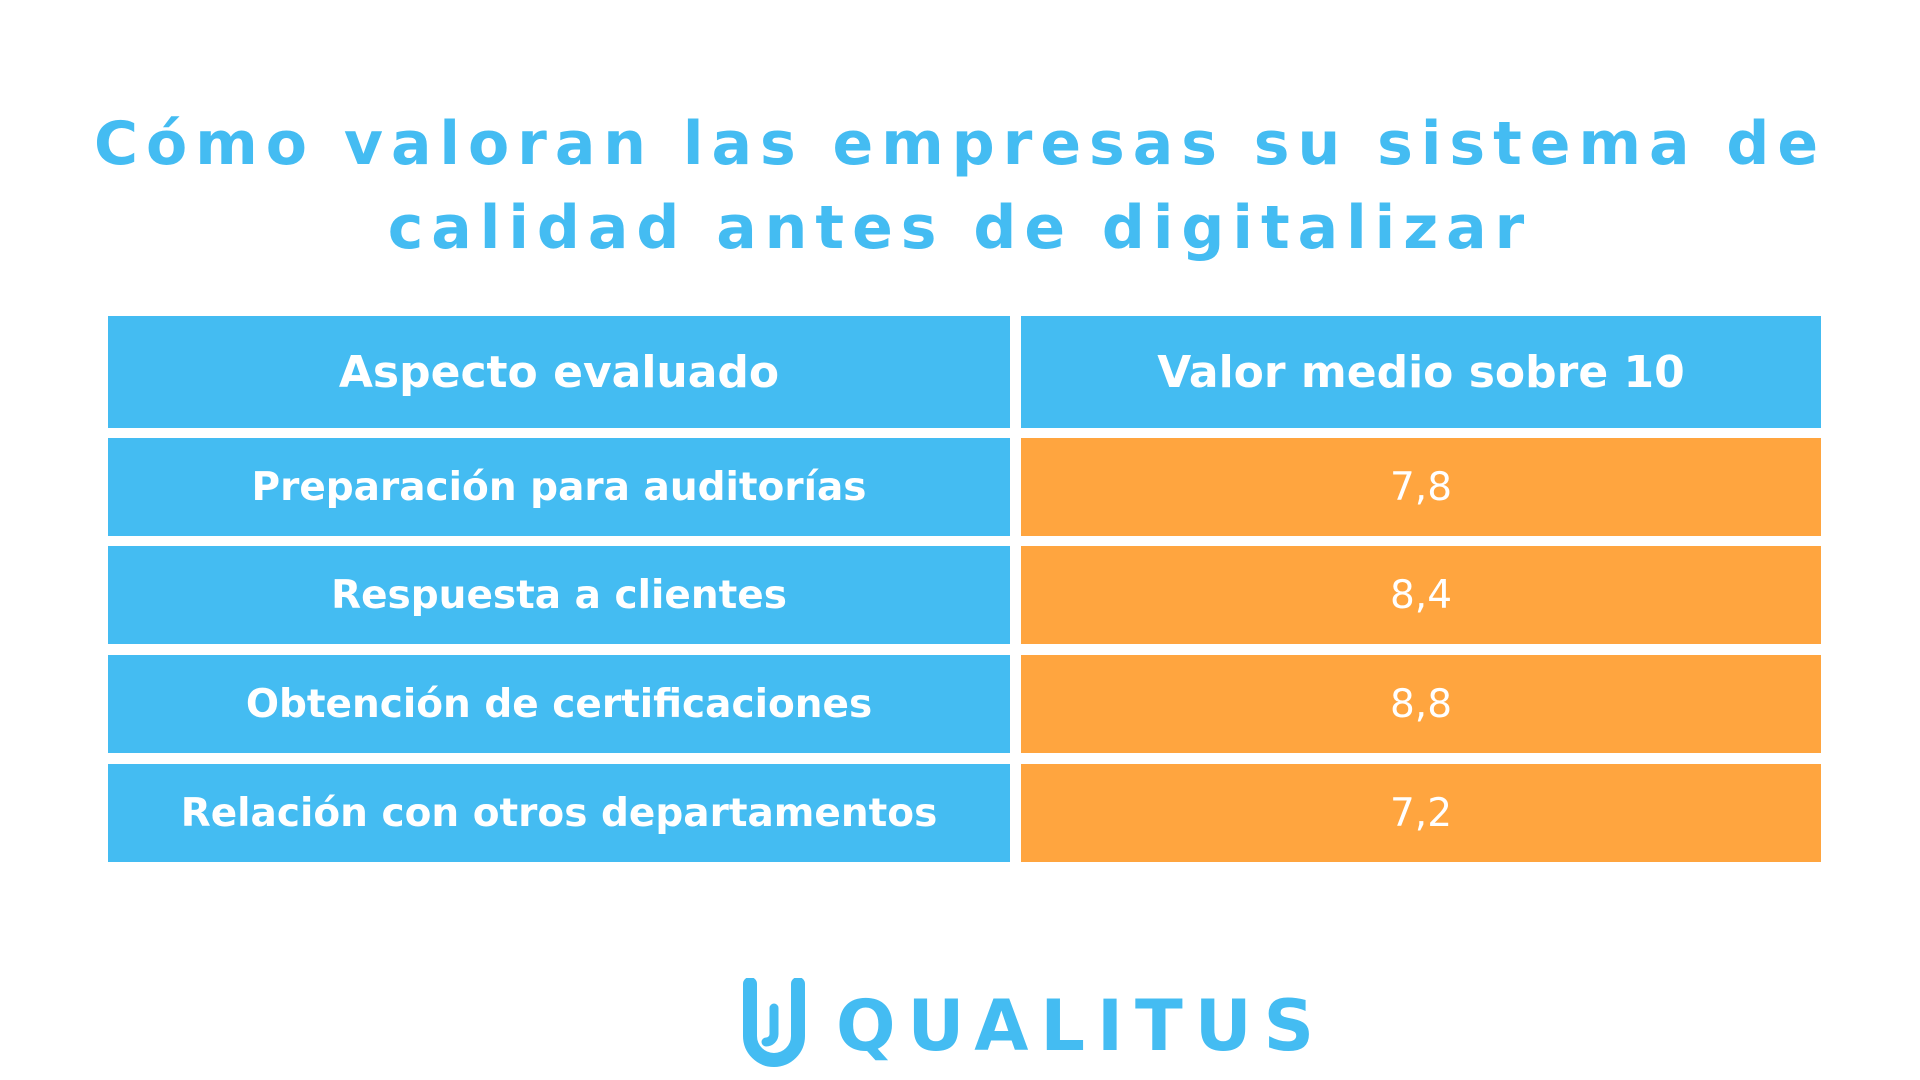 The image size is (1920, 1080). I want to click on row-label-clientes: Respuesta a clientes, so click(559, 595).